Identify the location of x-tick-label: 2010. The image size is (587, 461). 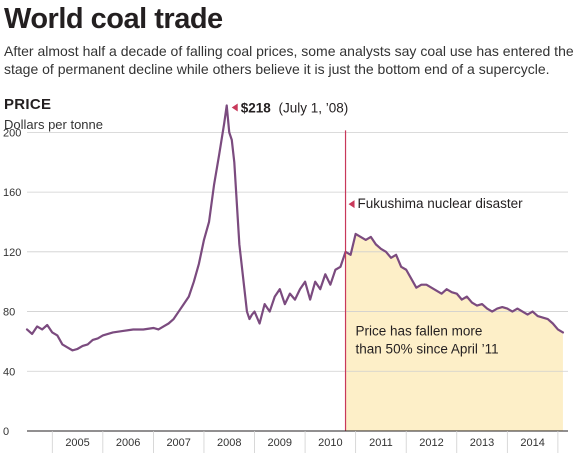
(330, 443).